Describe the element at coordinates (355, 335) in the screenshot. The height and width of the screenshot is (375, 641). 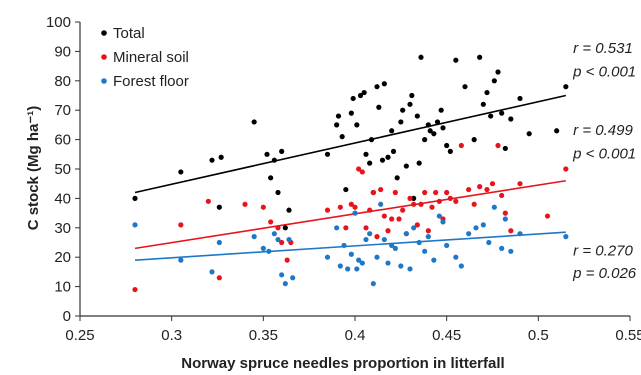
I see `x-tick-label: 0.4` at that location.